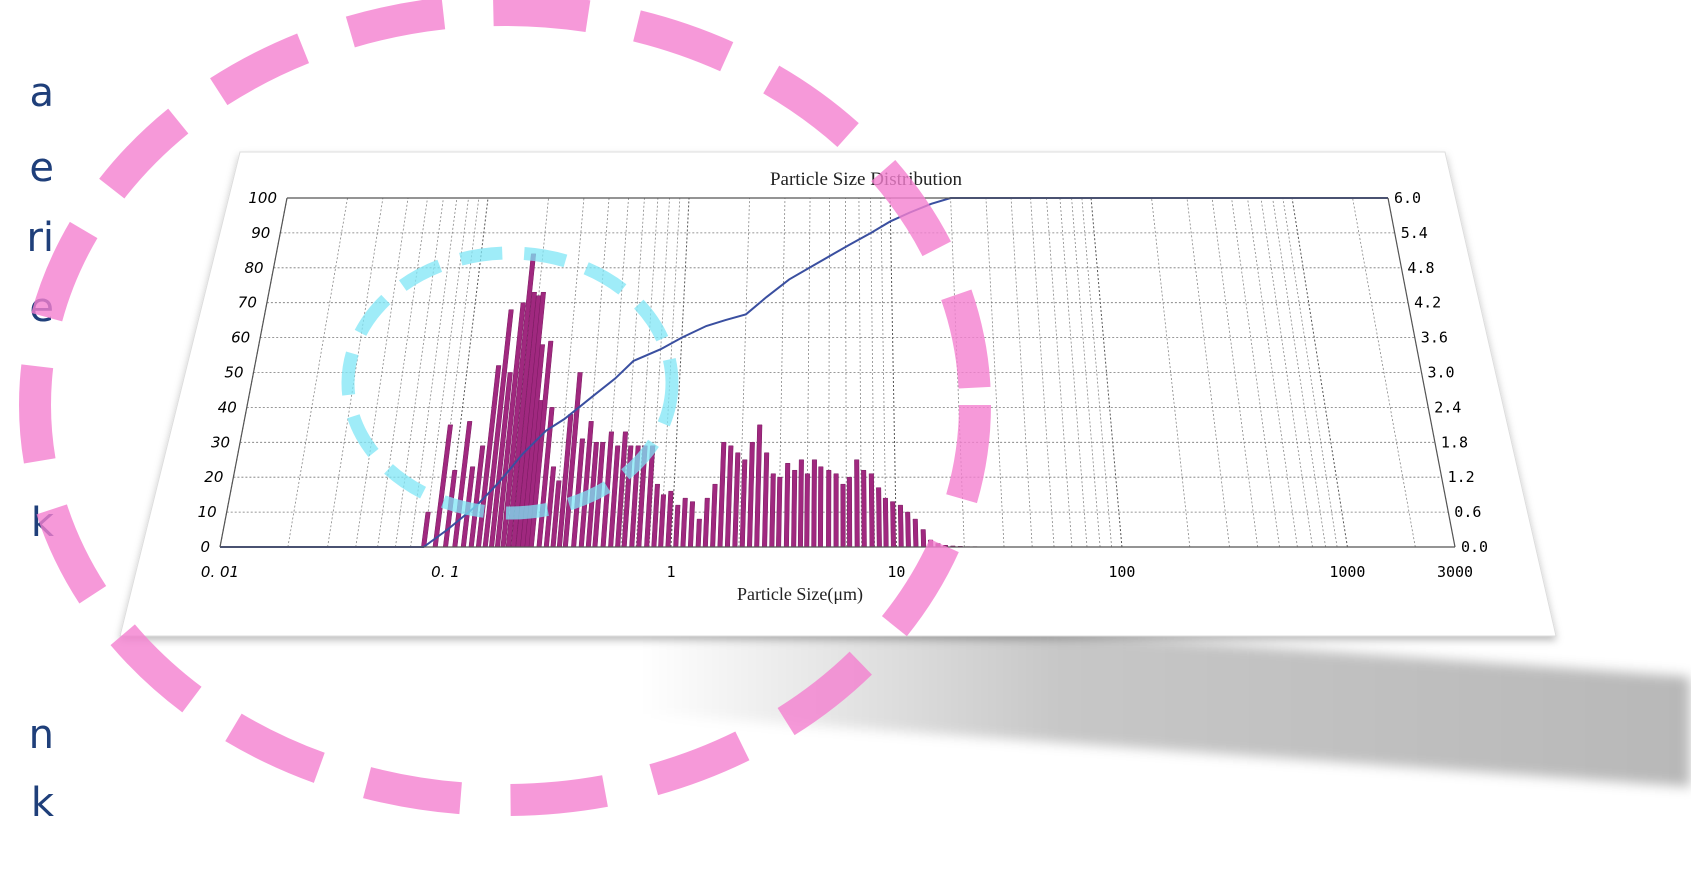 This screenshot has height=876, width=1691. What do you see at coordinates (40, 238) in the screenshot?
I see `side-text-2: ri` at bounding box center [40, 238].